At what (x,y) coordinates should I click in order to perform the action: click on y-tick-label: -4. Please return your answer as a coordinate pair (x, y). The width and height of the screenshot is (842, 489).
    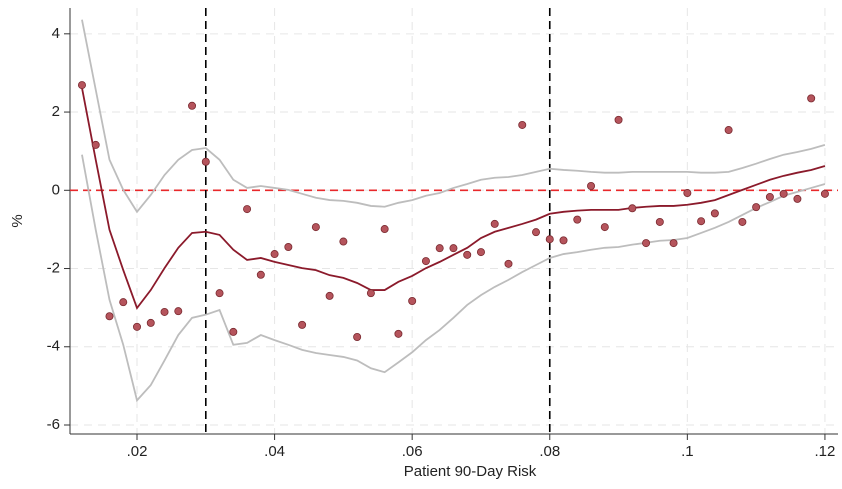
    Looking at the image, I should click on (53, 346).